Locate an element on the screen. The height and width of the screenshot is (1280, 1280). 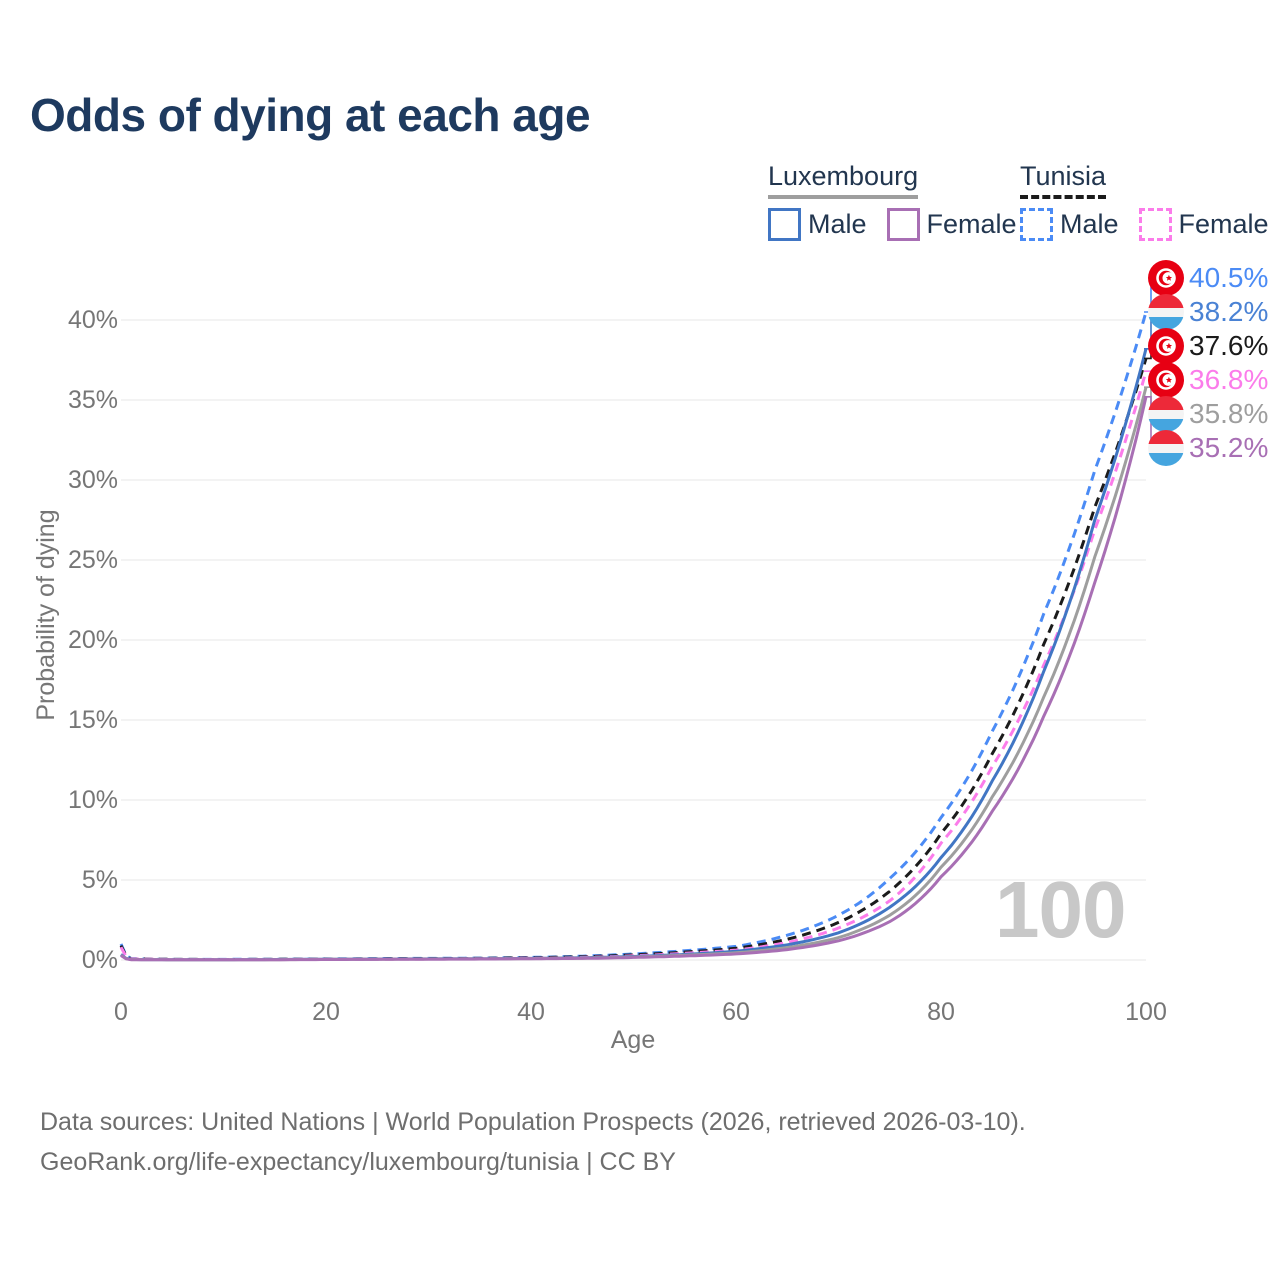
x-tick-label: 100 is located at coordinates (1146, 1012).